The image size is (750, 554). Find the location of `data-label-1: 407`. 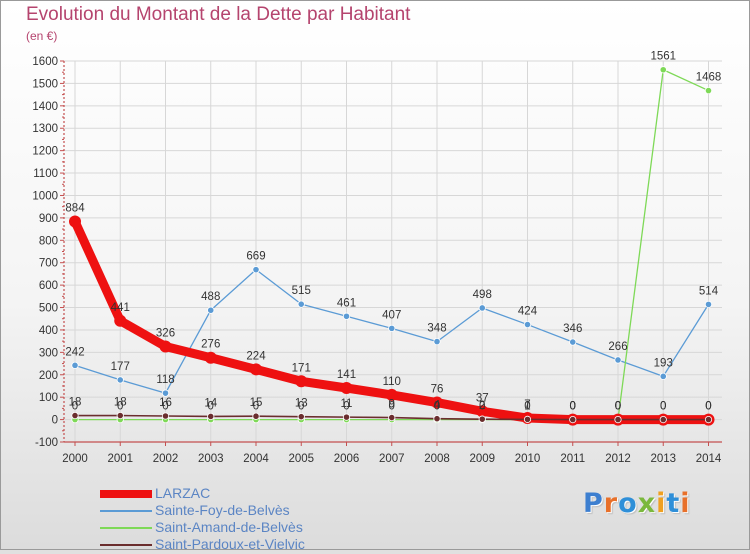

data-label-1: 407 is located at coordinates (391, 315).